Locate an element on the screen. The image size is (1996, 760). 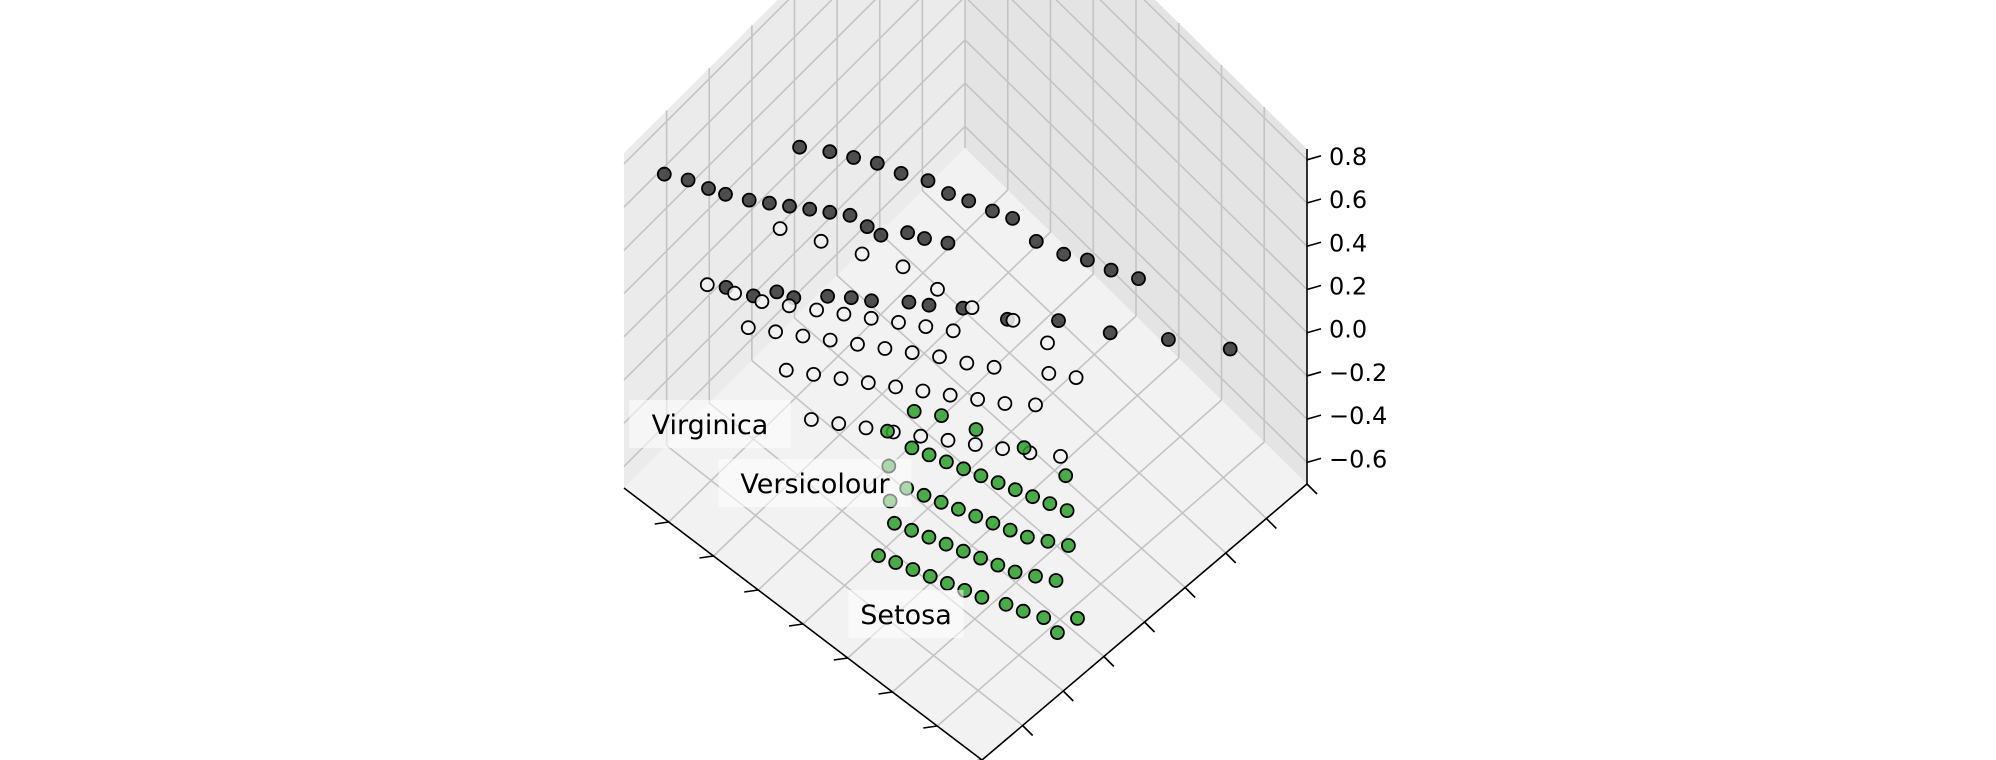
z-tick-label: 0.2 is located at coordinates (1348, 286).